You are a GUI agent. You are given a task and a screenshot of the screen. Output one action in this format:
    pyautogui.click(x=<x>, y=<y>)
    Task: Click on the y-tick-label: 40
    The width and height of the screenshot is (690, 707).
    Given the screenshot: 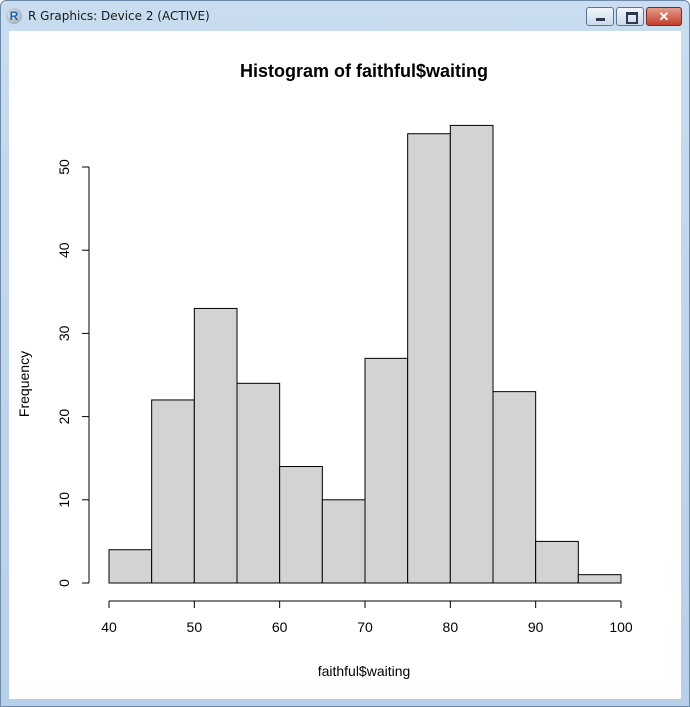 What is the action you would take?
    pyautogui.click(x=64, y=250)
    